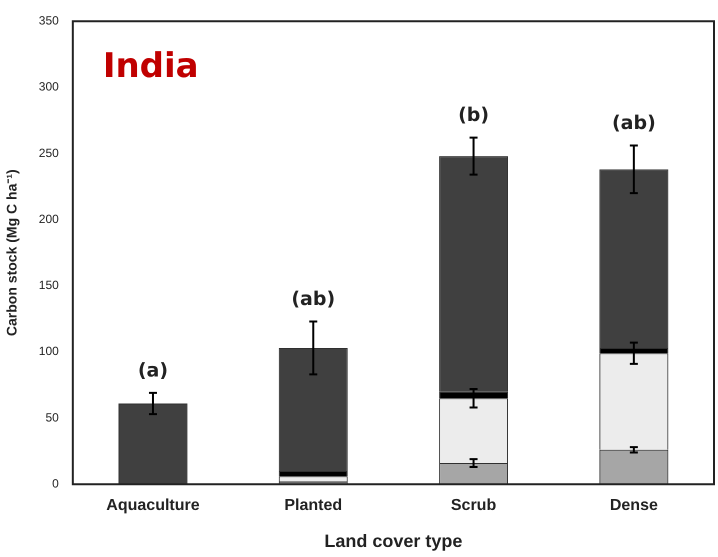  I want to click on y-tick-label: 150, so click(49, 285).